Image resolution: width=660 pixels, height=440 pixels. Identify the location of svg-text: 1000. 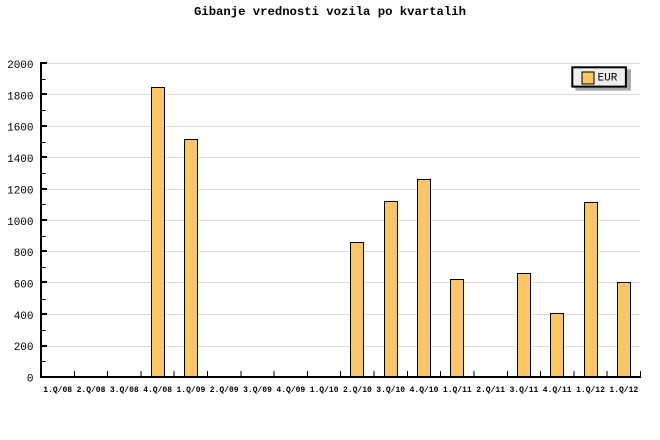
(20, 223).